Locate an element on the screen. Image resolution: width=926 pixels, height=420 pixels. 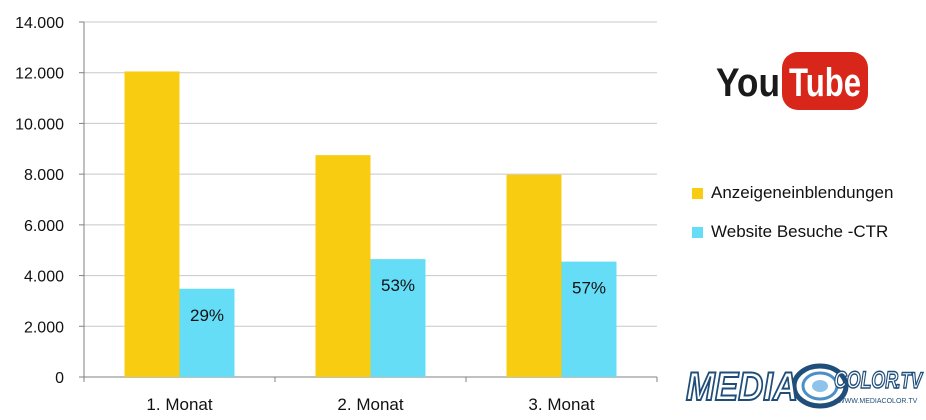
legend-item-1: Anzeigeneinblendungen is located at coordinates (792, 193).